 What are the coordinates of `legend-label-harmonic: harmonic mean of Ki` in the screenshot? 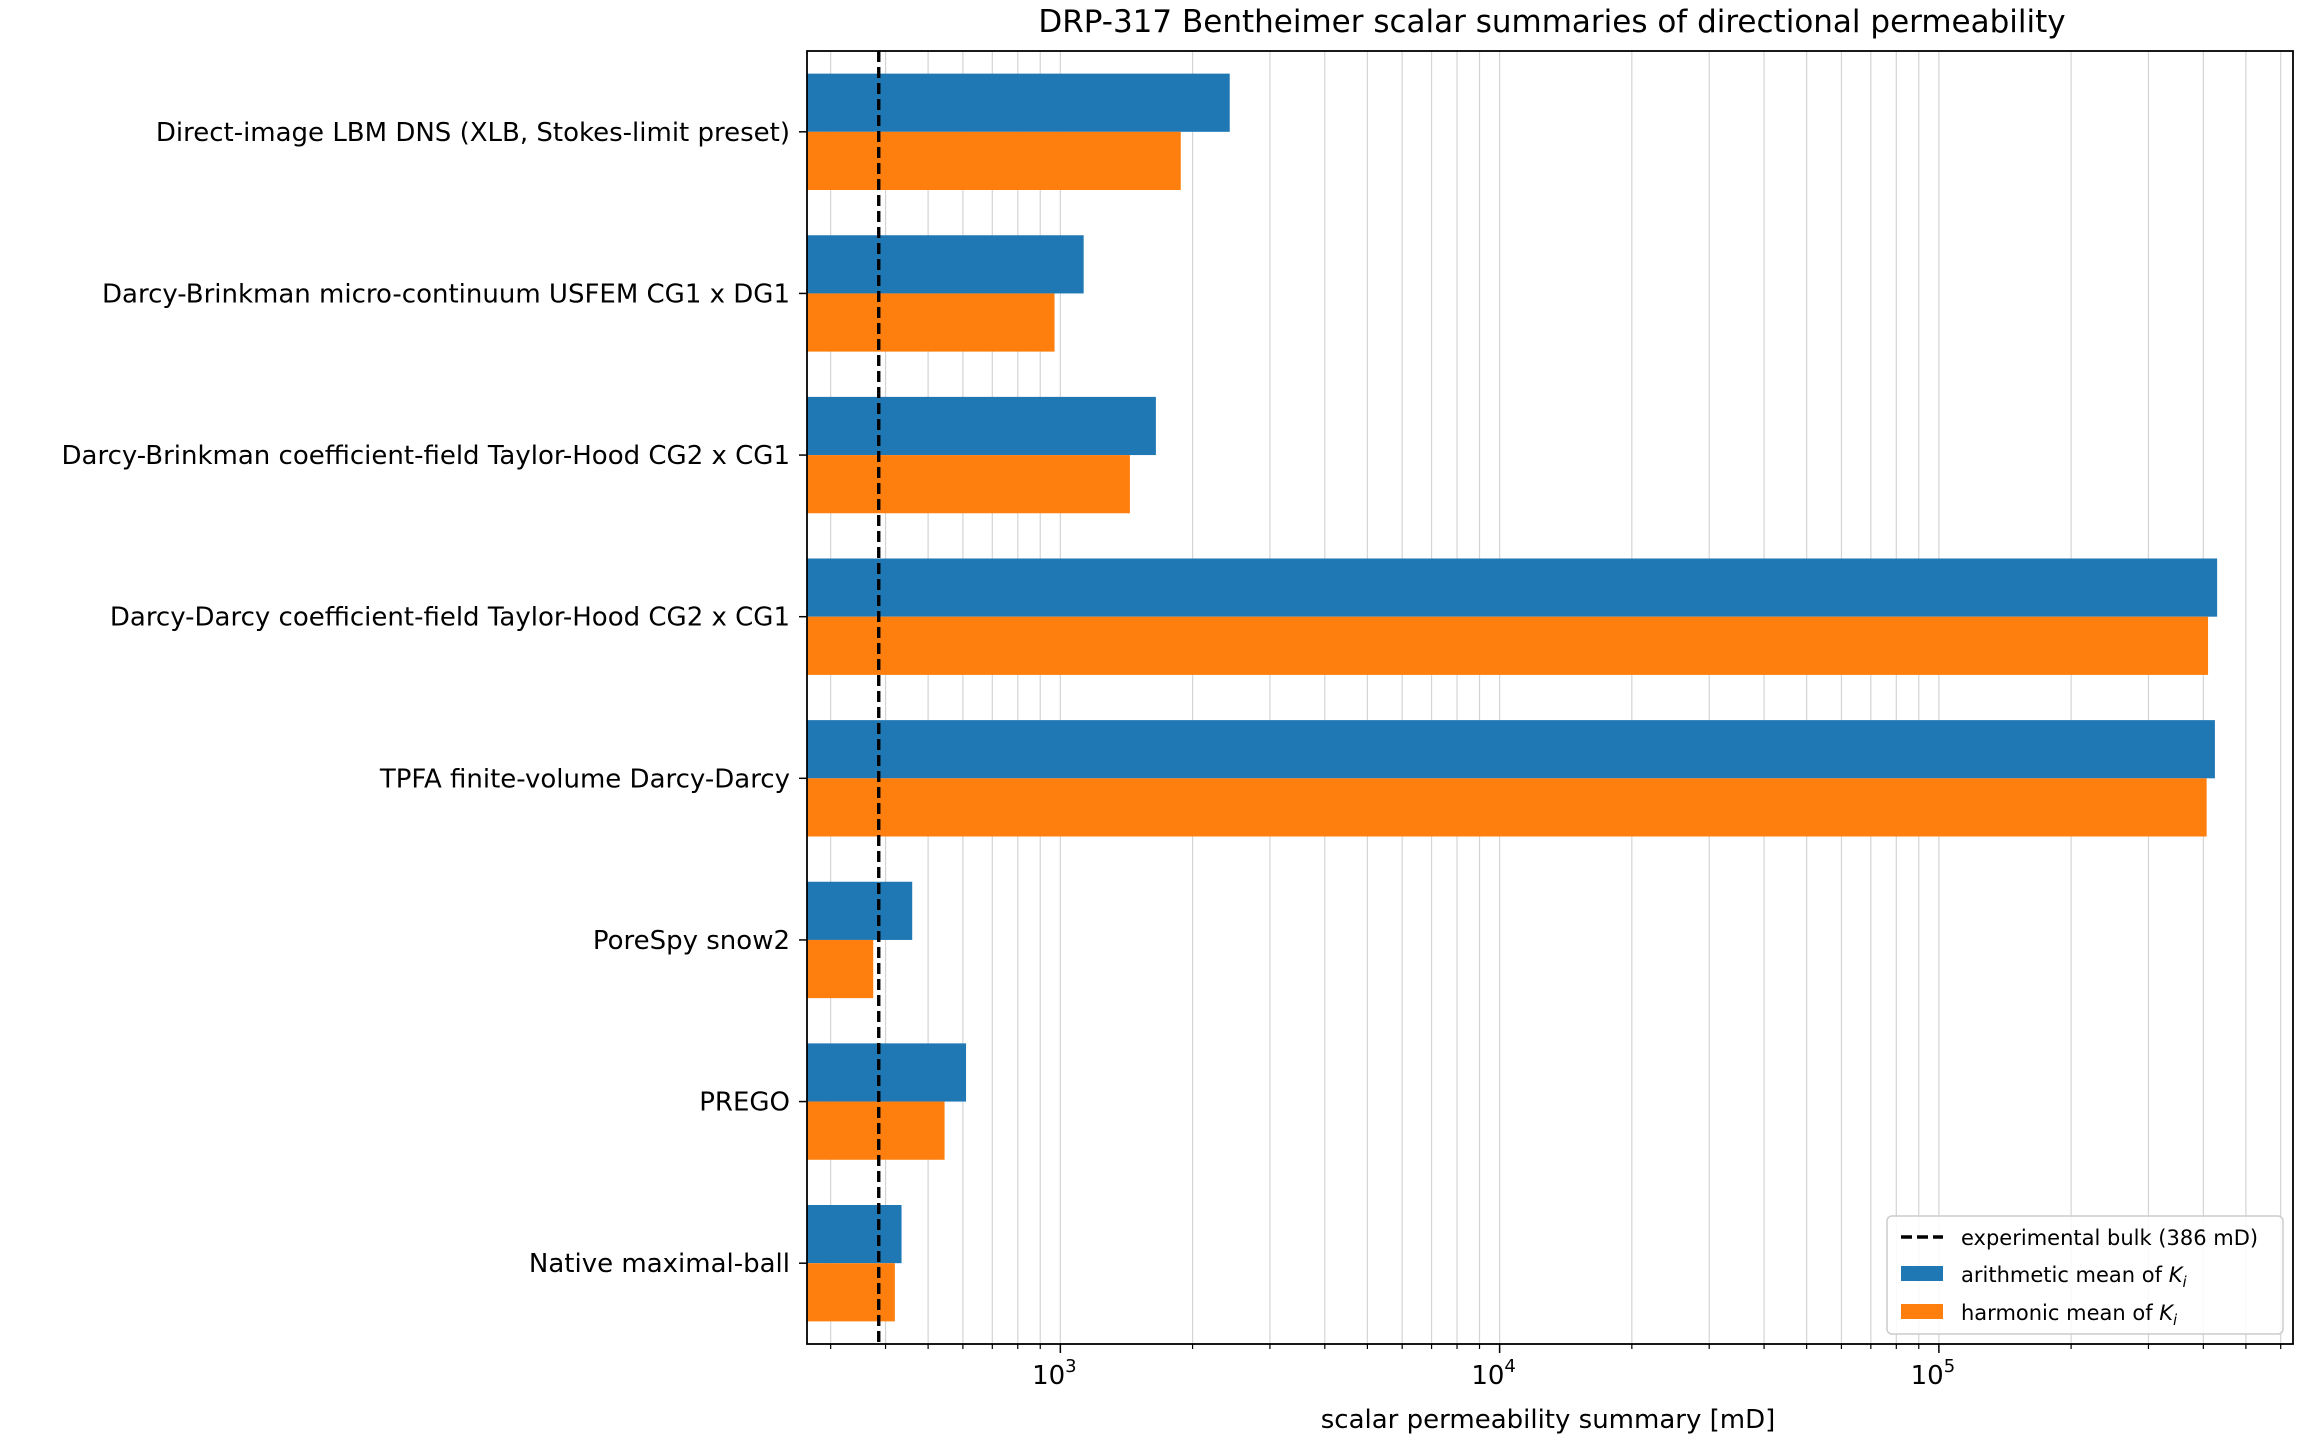 It's located at (2069, 1315).